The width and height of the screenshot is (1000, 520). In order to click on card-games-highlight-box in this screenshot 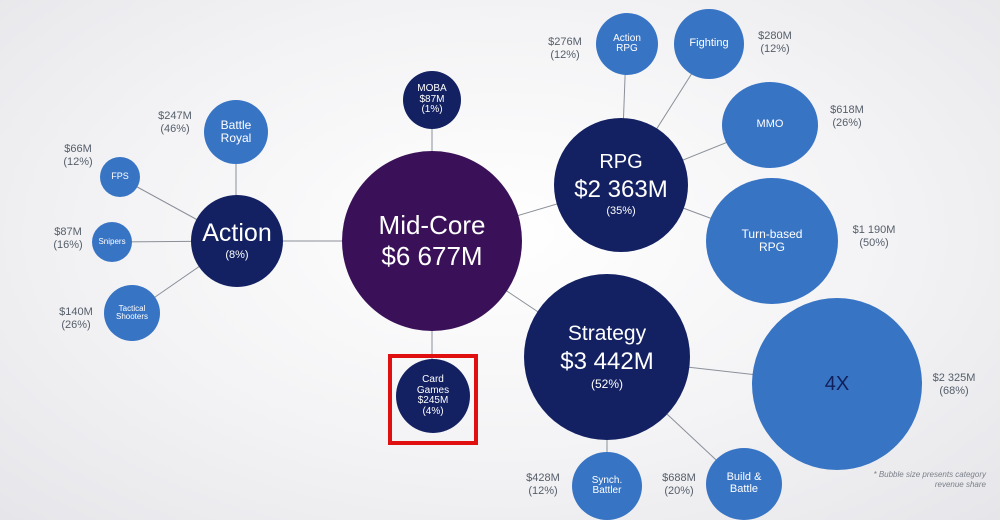, I will do `click(433, 399)`.